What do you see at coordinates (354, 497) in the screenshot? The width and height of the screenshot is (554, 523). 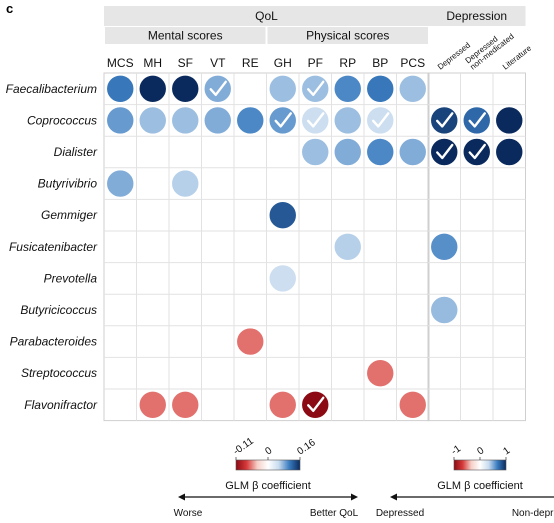 I see `arrow-right-icon` at bounding box center [354, 497].